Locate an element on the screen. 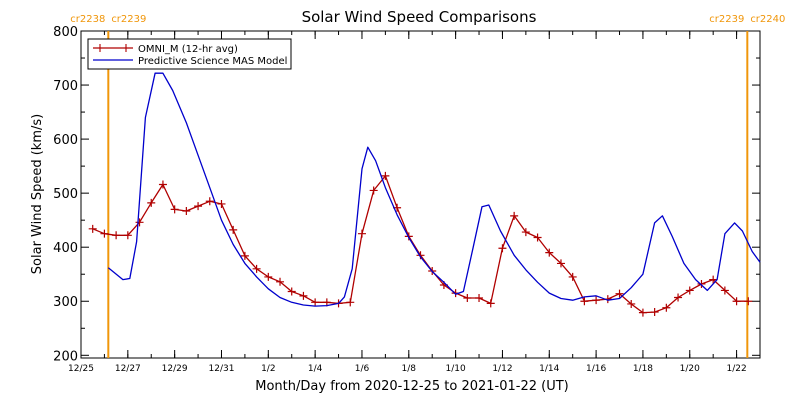 This screenshot has width=800, height=400. y-tick-label: 500 is located at coordinates (65, 194).